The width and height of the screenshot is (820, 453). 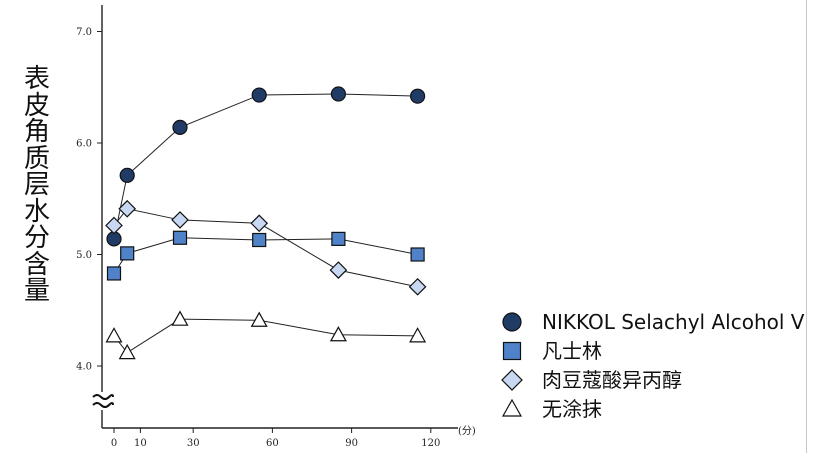 I want to click on y-axis-label-char: 分, so click(x=36, y=238).